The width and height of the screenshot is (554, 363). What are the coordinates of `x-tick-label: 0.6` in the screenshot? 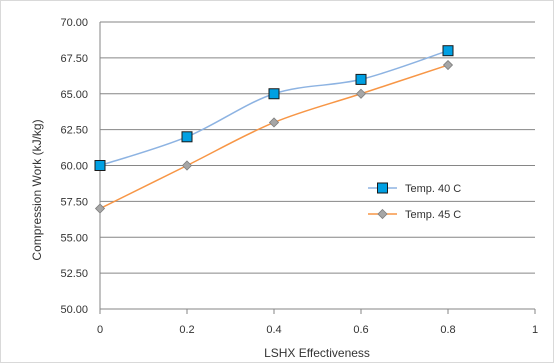 It's located at (360, 330).